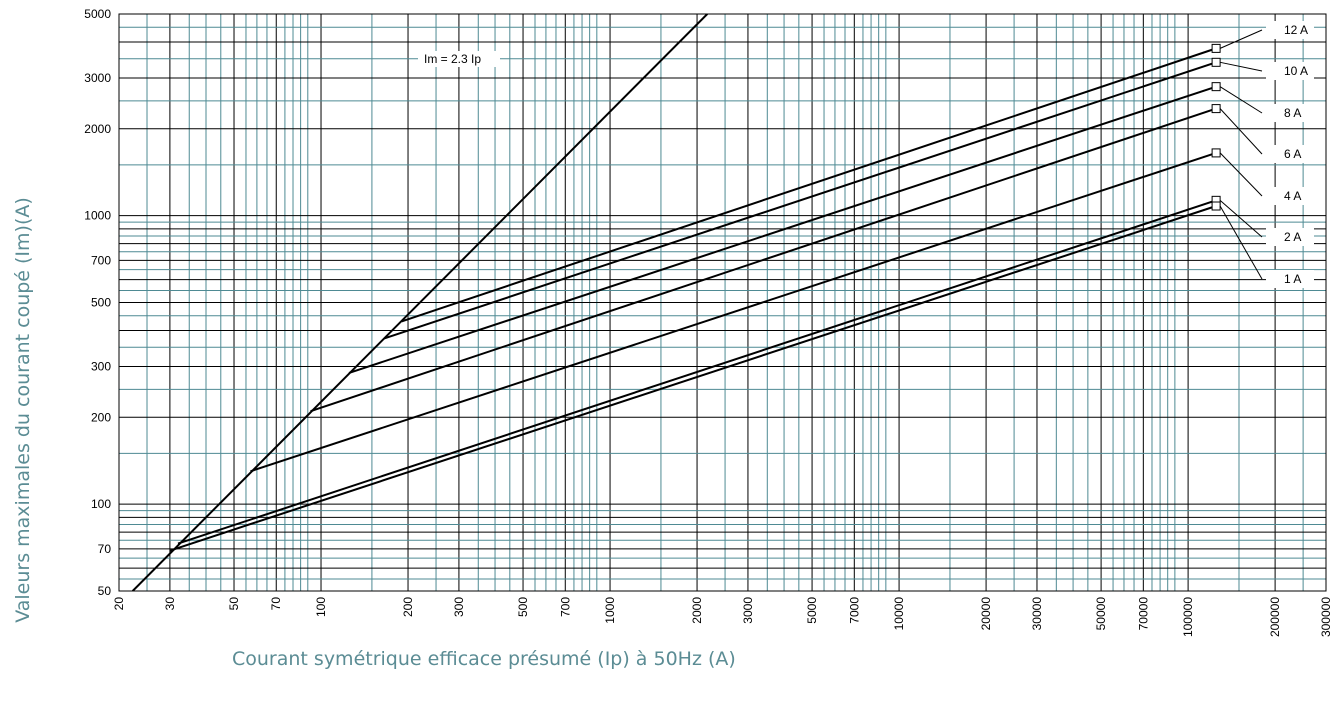 The width and height of the screenshot is (1339, 707). Describe the element at coordinates (899, 614) in the screenshot. I see `x-tick-label: 10000` at that location.